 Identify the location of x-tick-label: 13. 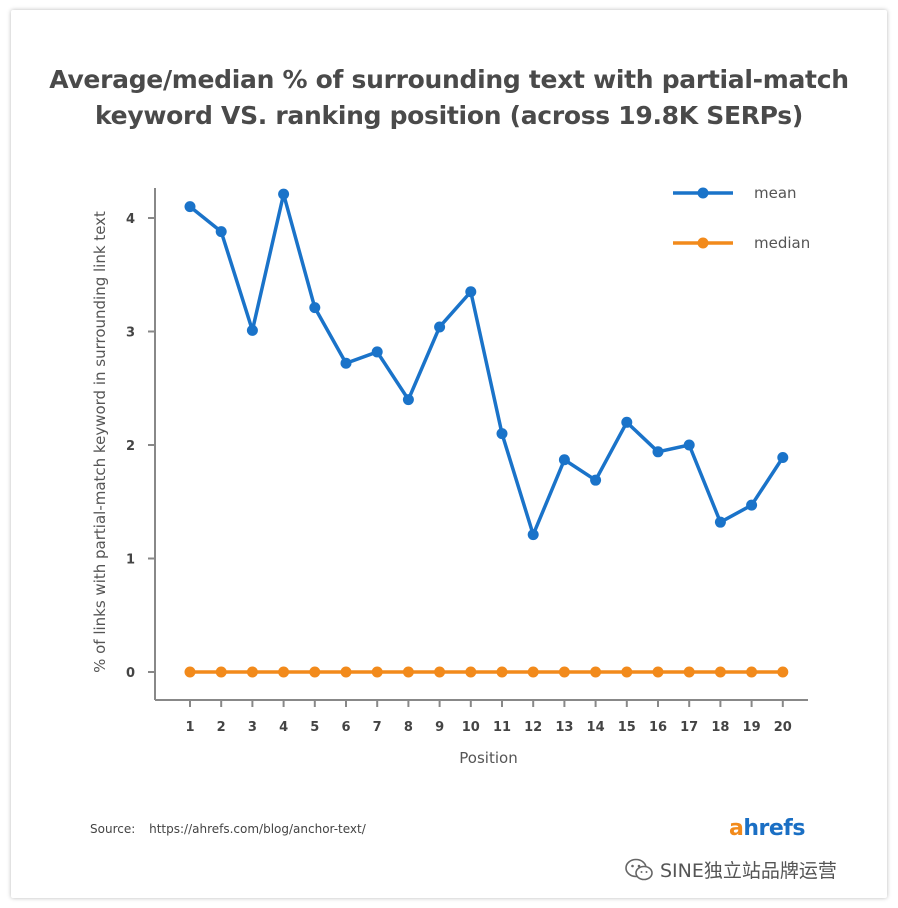
(564, 727).